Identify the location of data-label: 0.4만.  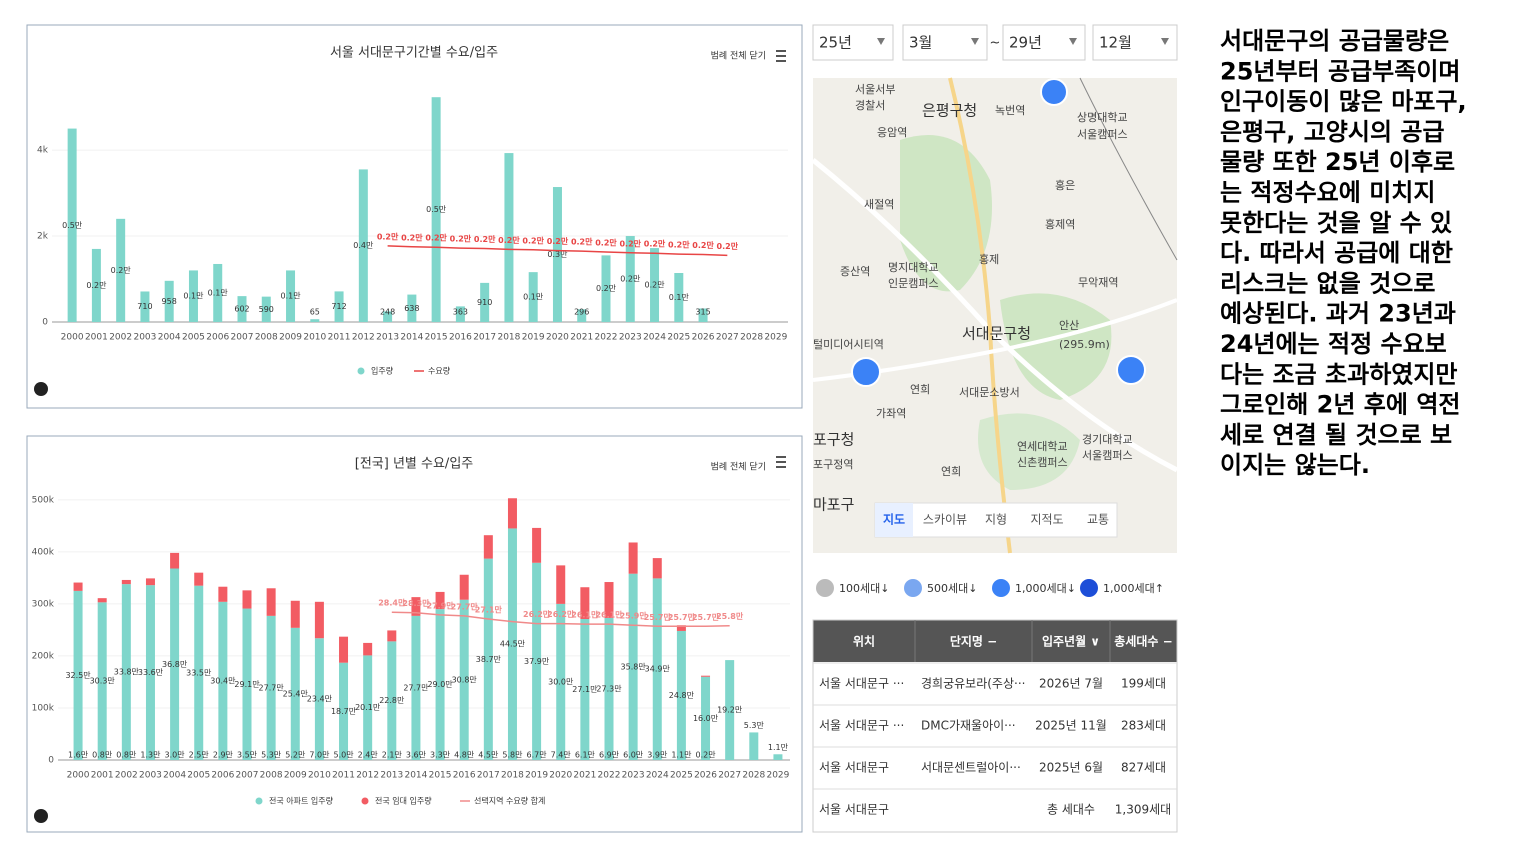
(363, 245).